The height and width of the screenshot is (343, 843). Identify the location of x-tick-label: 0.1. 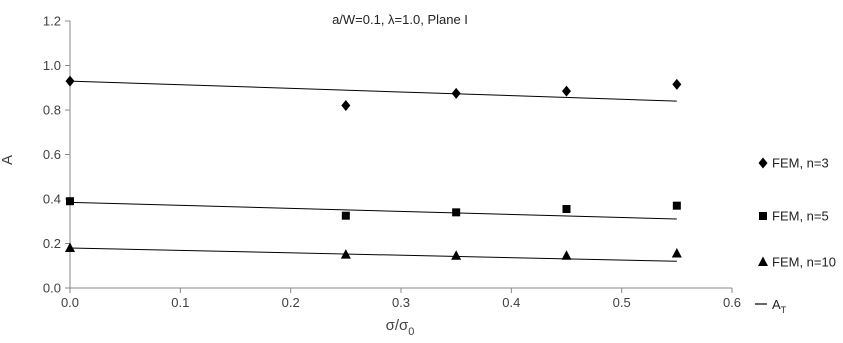
(180, 302).